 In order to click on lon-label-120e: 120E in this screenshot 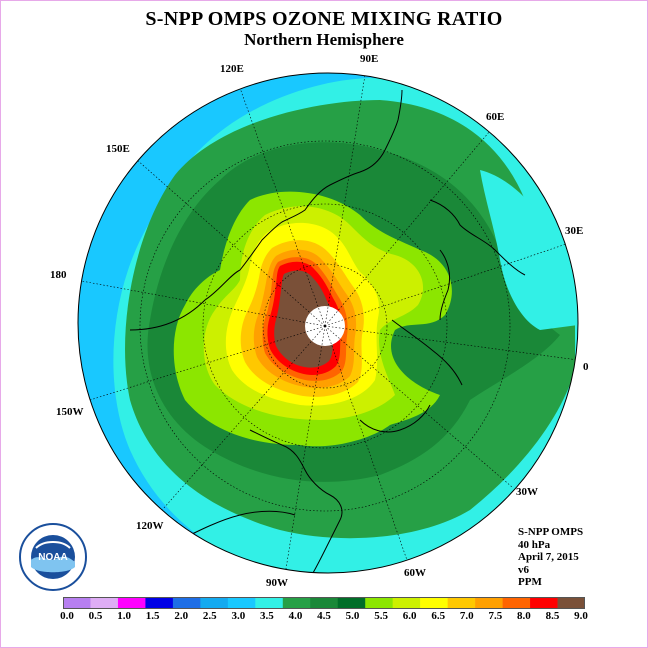, I will do `click(232, 69)`.